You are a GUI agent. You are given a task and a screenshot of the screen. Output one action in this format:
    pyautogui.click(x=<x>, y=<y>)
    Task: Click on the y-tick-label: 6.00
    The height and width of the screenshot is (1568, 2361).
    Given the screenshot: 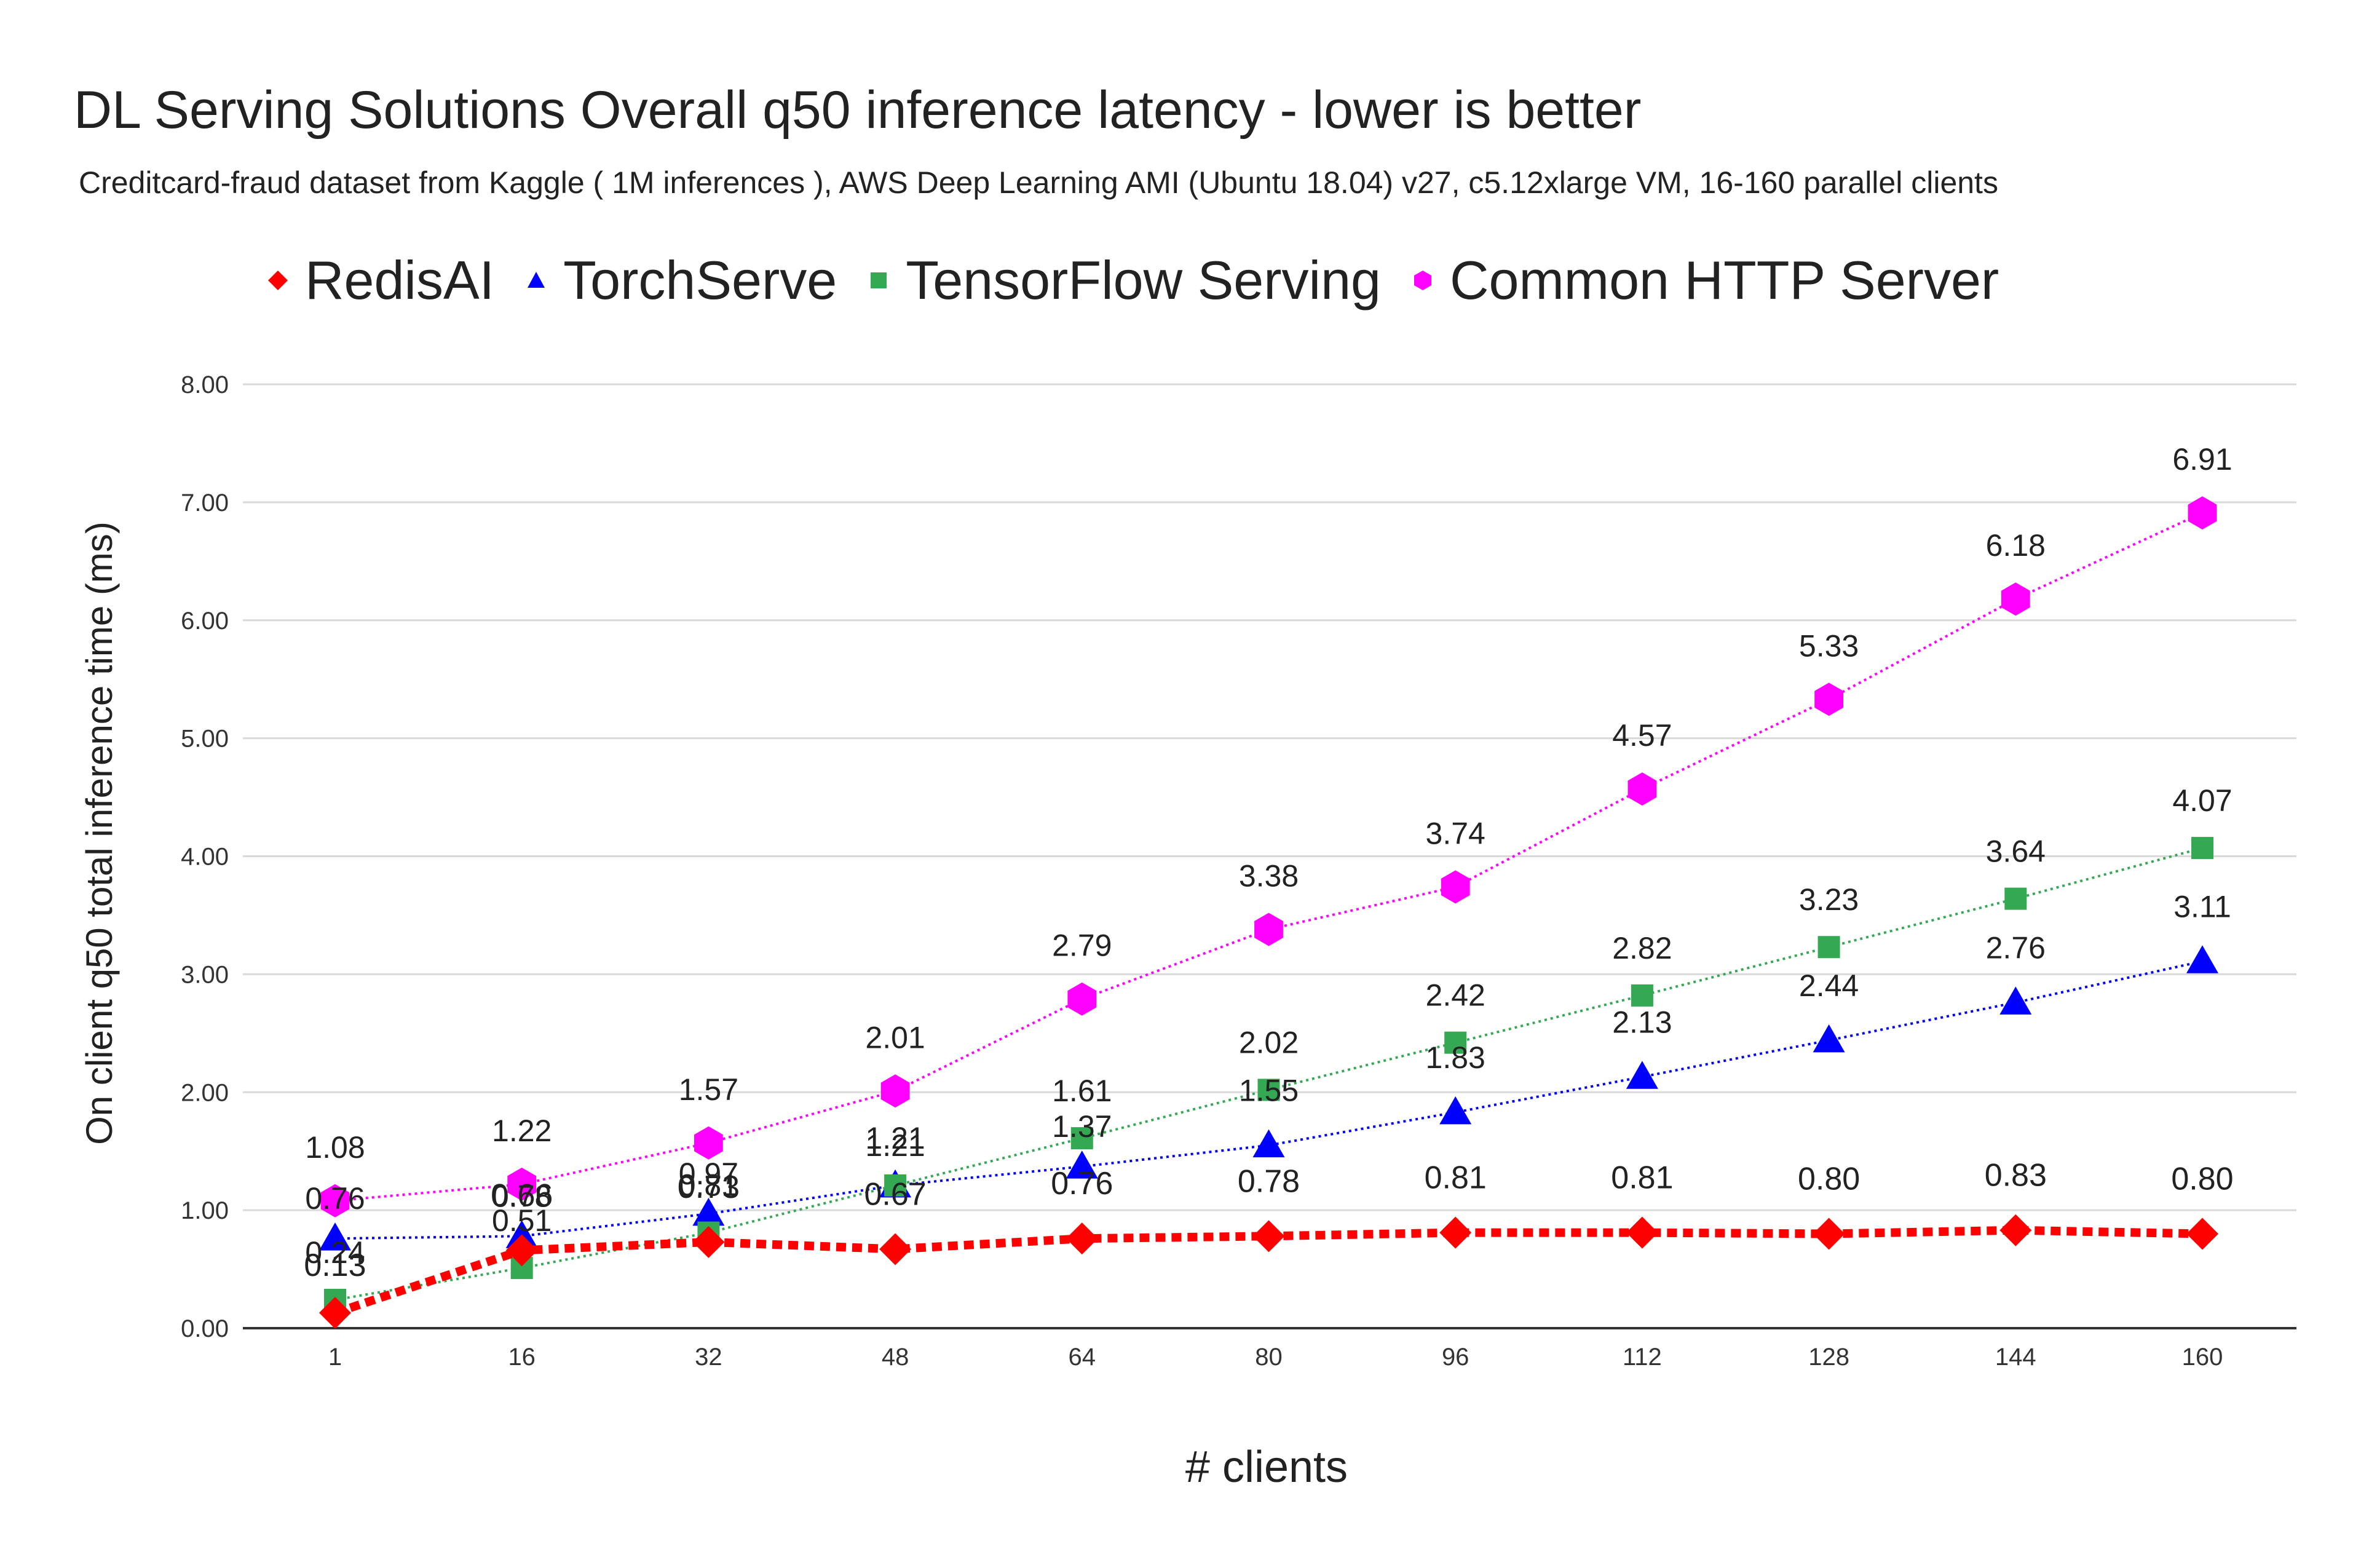 What is the action you would take?
    pyautogui.click(x=205, y=621)
    